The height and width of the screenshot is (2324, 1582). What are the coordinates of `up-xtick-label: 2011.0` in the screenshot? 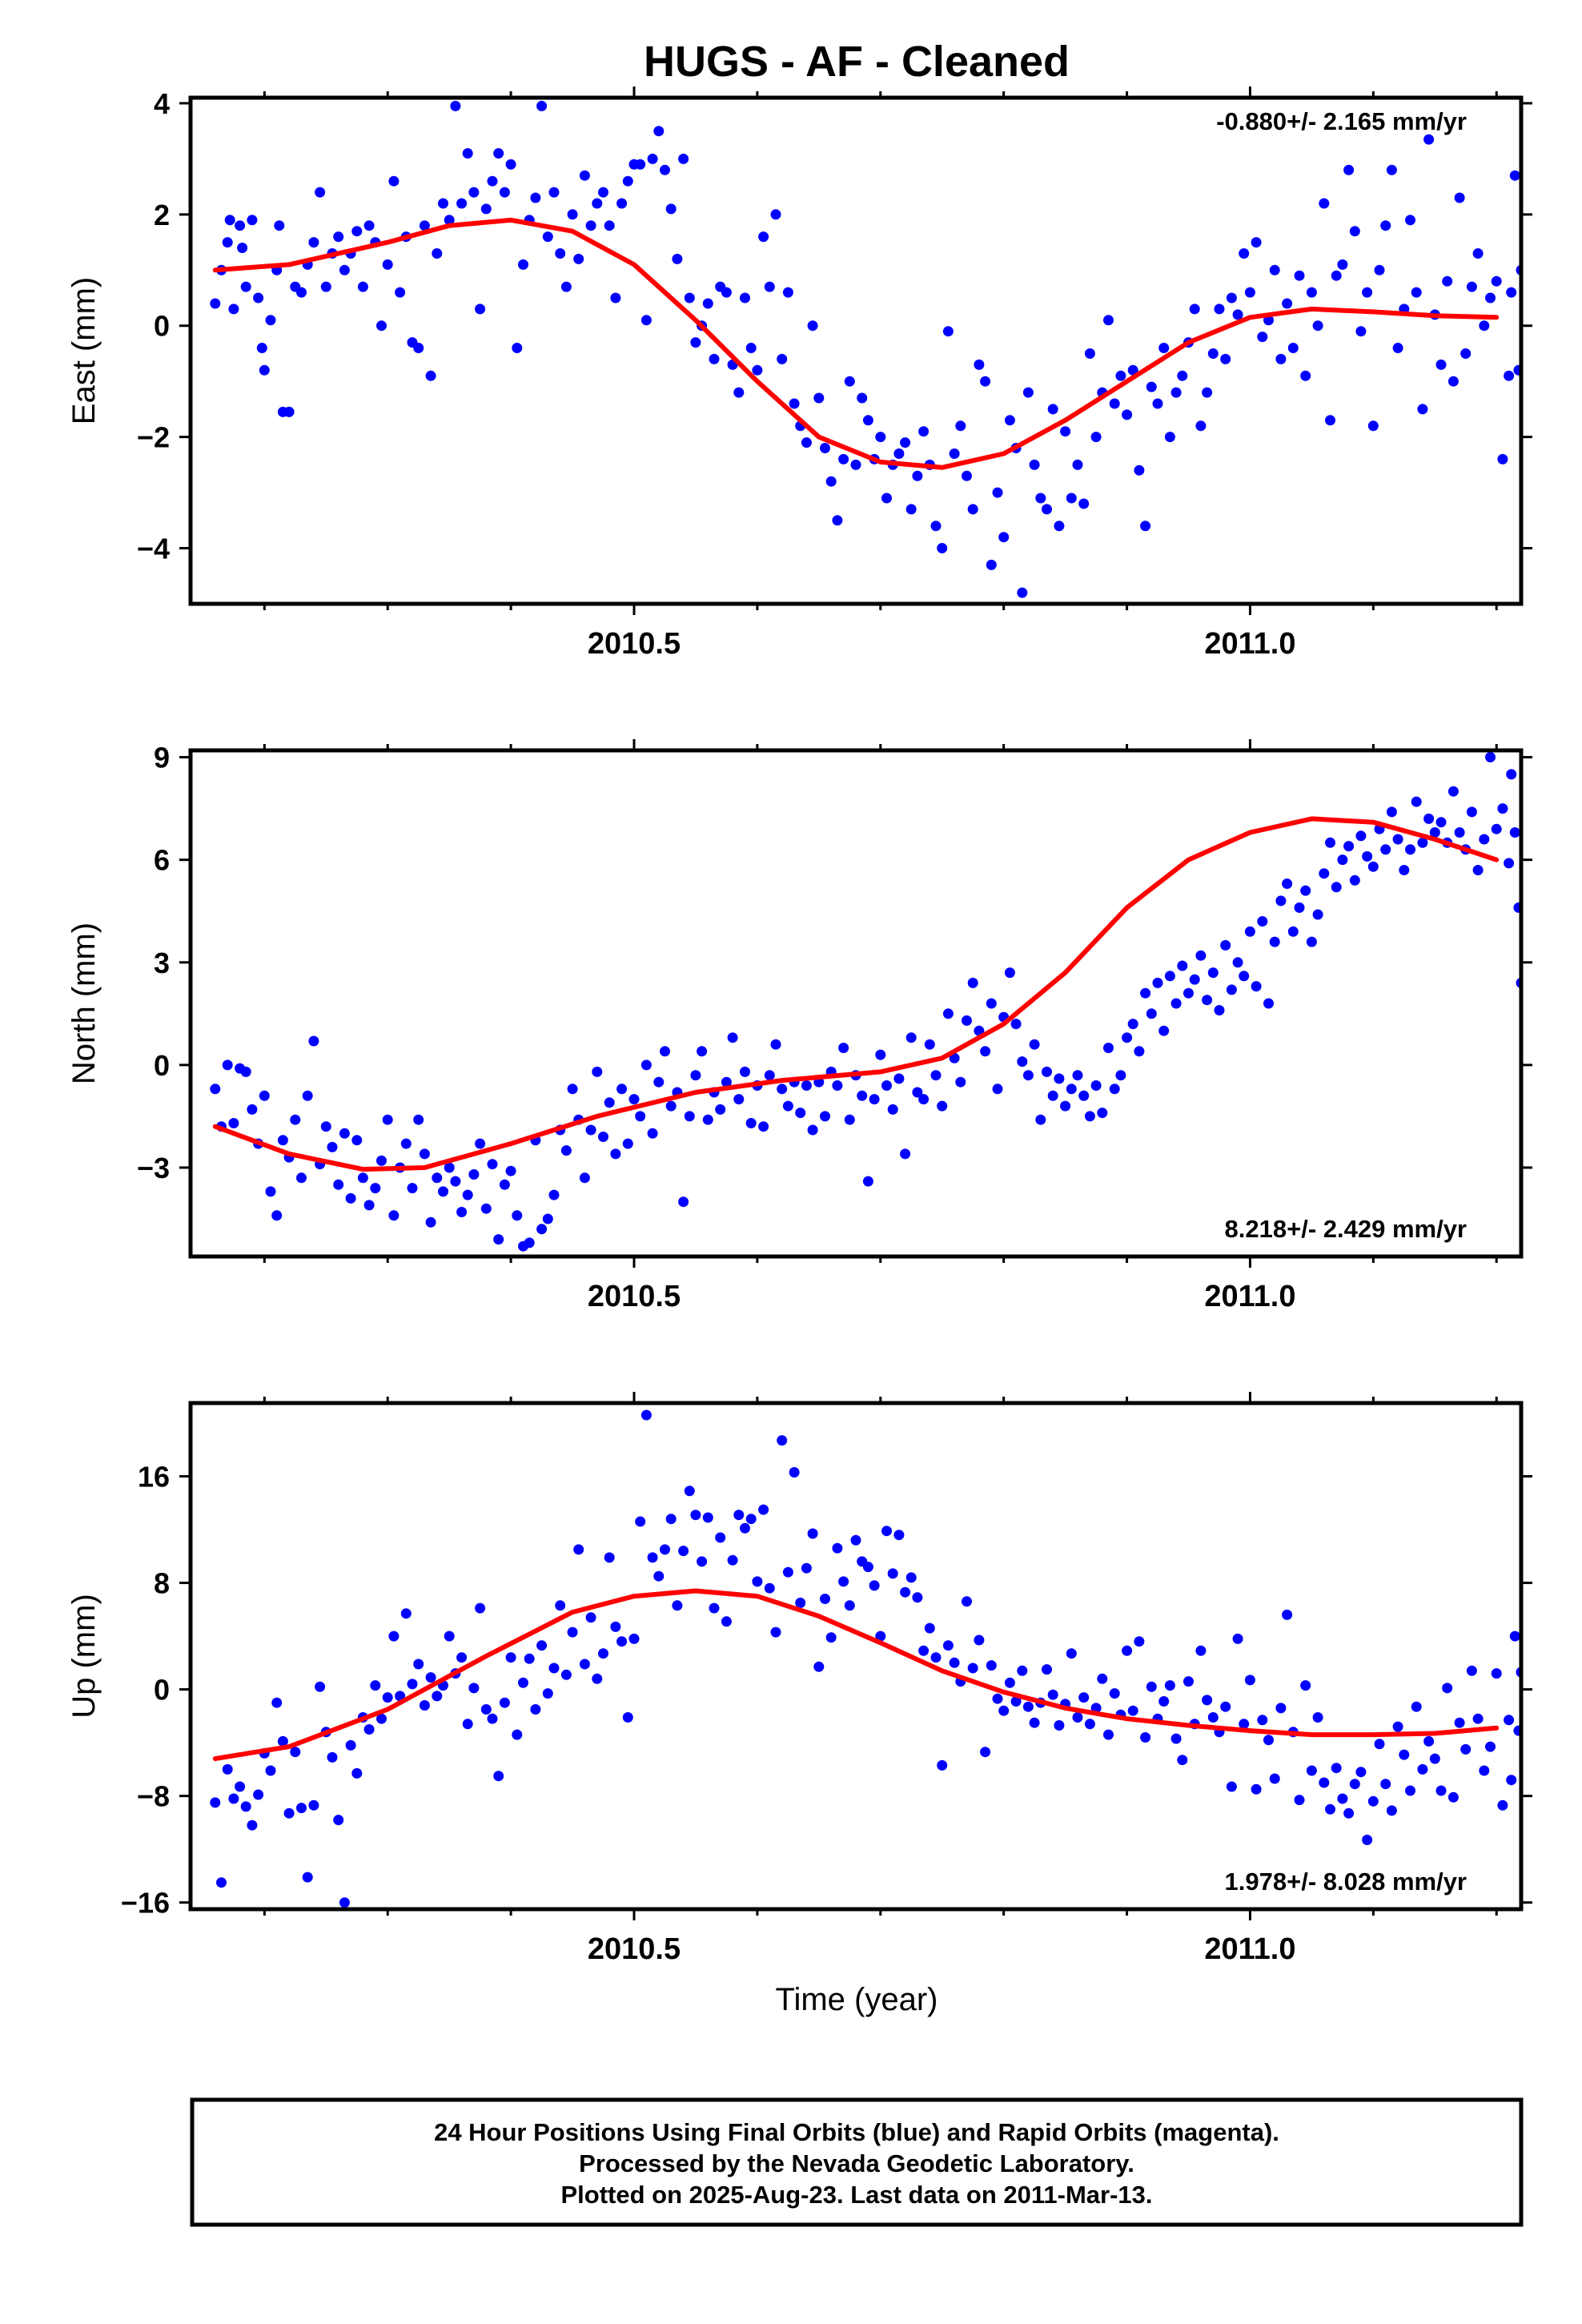 It's located at (1249, 1949).